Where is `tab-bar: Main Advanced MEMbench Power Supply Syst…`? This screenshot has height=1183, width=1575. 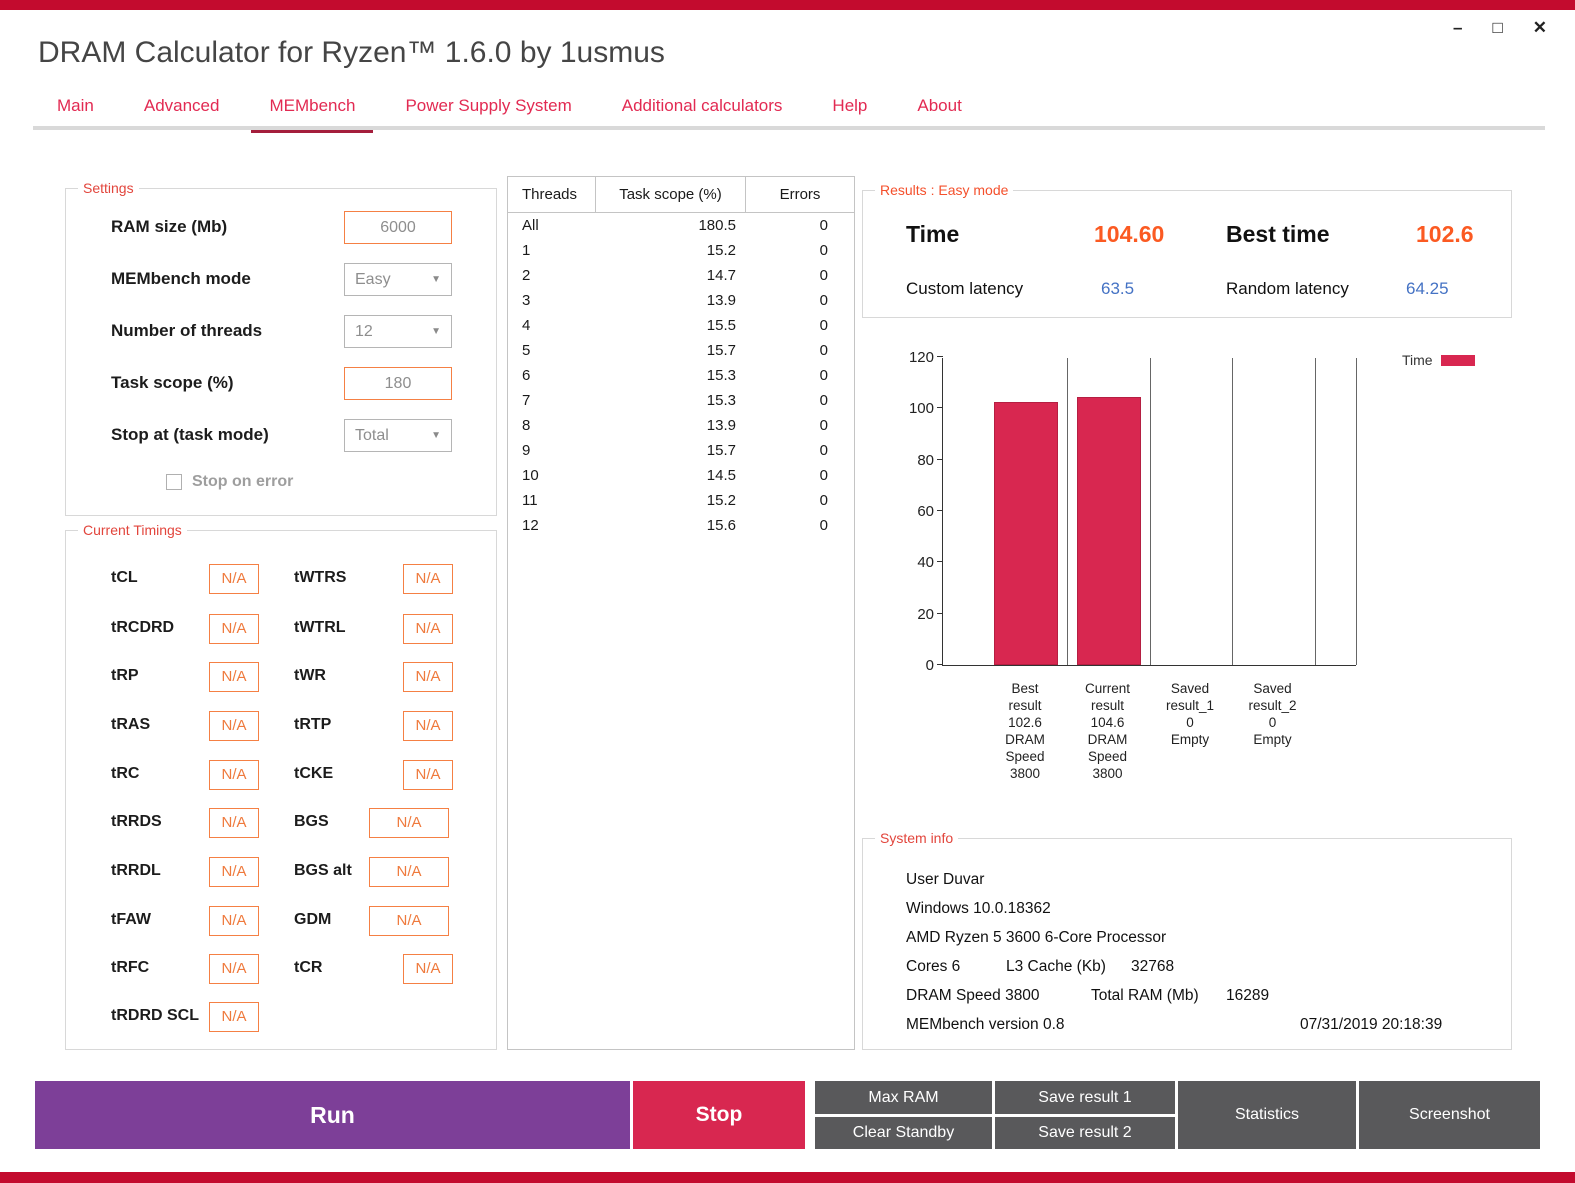
tab-bar: Main Advanced MEMbench Power Supply Syst… is located at coordinates (509, 114).